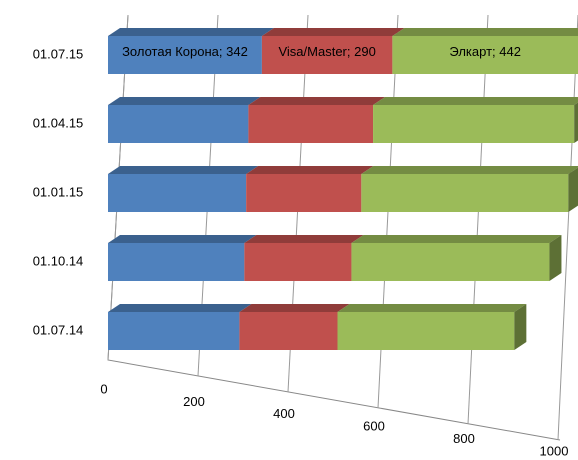  What do you see at coordinates (58, 53) in the screenshot?
I see `y-tick-label: 01.07.15` at bounding box center [58, 53].